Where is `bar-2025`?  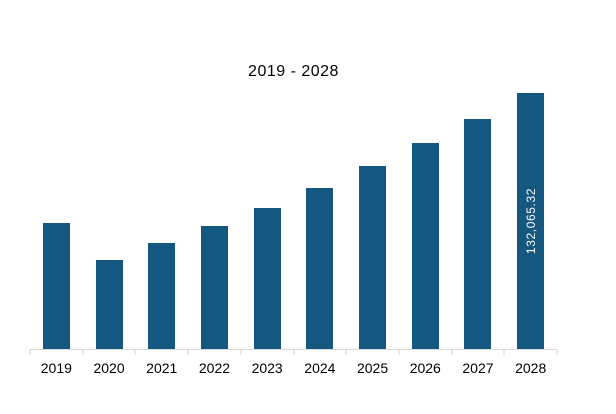 bar-2025 is located at coordinates (373, 258).